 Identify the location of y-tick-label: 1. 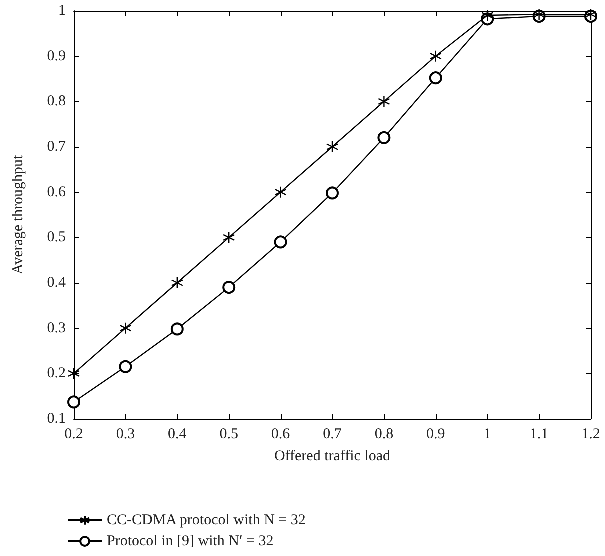
(62, 11).